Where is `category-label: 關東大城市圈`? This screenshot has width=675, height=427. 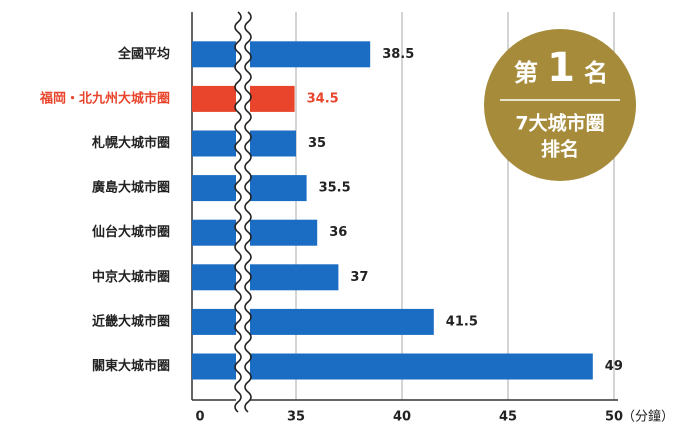
category-label: 關東大城市圈 is located at coordinates (131, 366).